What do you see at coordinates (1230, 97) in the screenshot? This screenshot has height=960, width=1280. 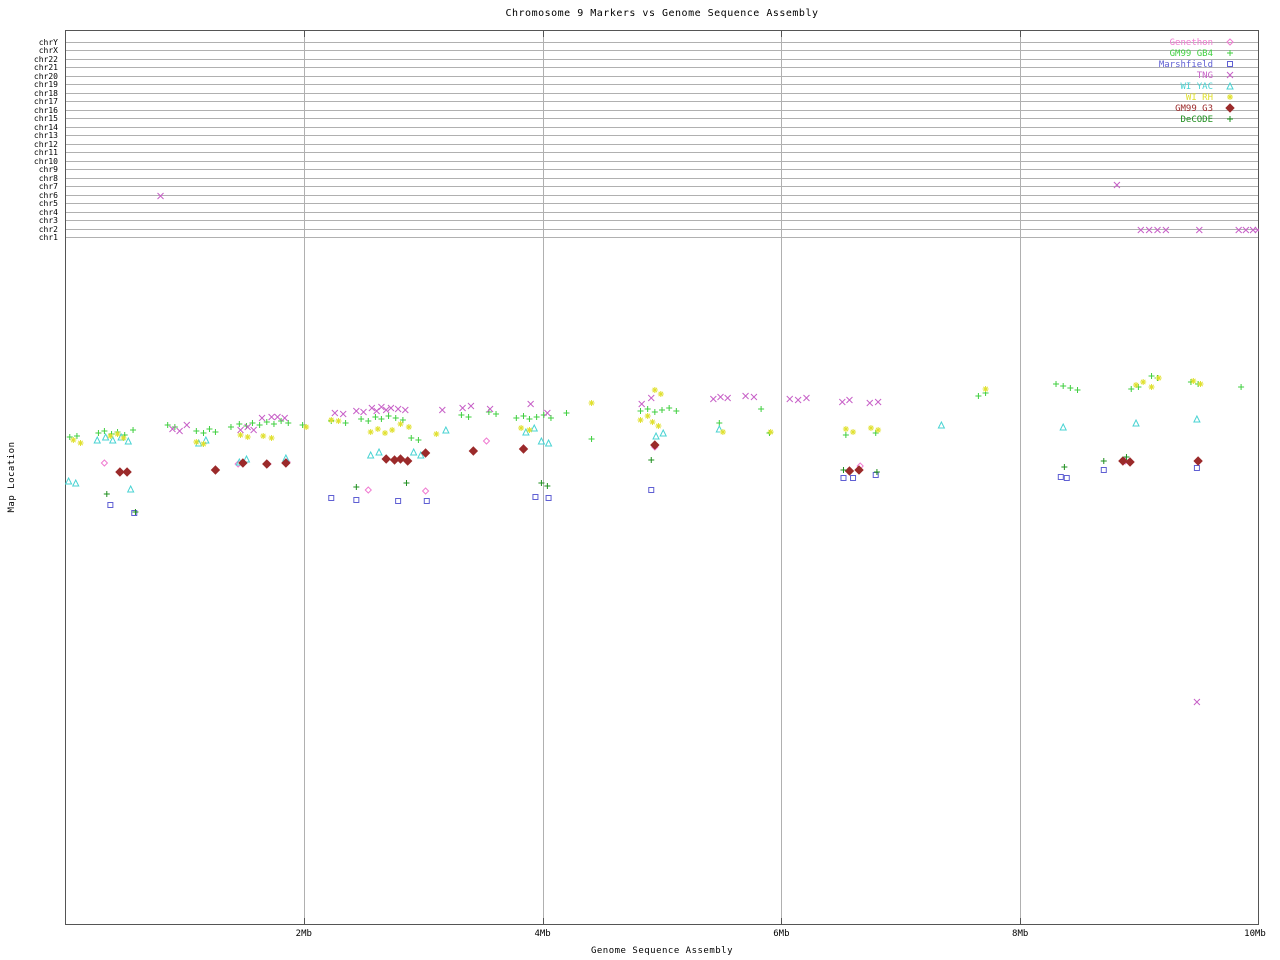 I see `wi-rh-marker-icon` at bounding box center [1230, 97].